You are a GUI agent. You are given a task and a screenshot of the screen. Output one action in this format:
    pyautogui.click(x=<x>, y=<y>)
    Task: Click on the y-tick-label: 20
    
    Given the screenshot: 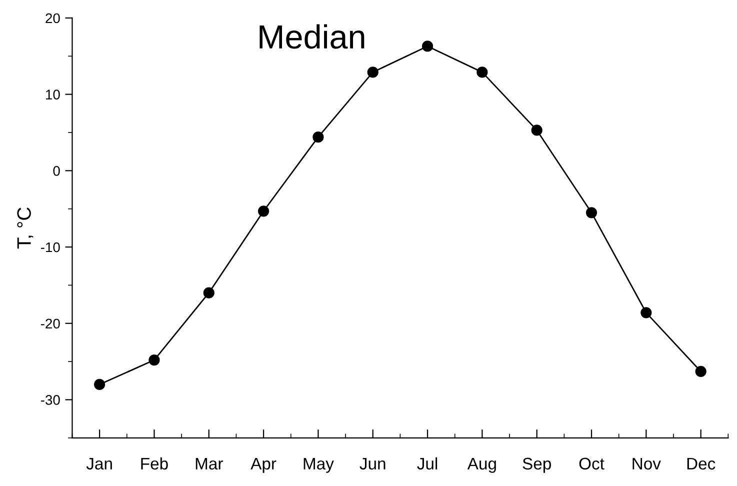 What is the action you would take?
    pyautogui.click(x=53, y=18)
    